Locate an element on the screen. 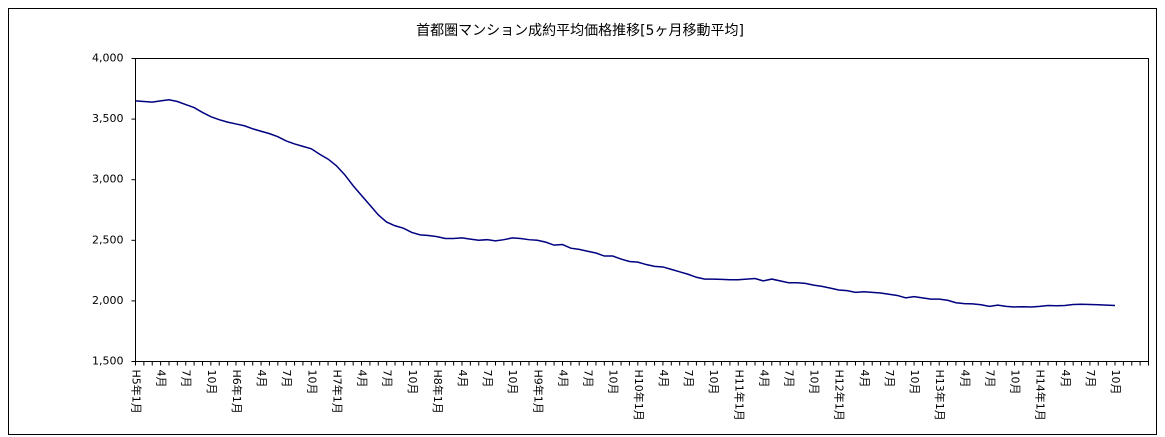 The height and width of the screenshot is (437, 1165). x-tick-label: H11年1月 is located at coordinates (739, 395).